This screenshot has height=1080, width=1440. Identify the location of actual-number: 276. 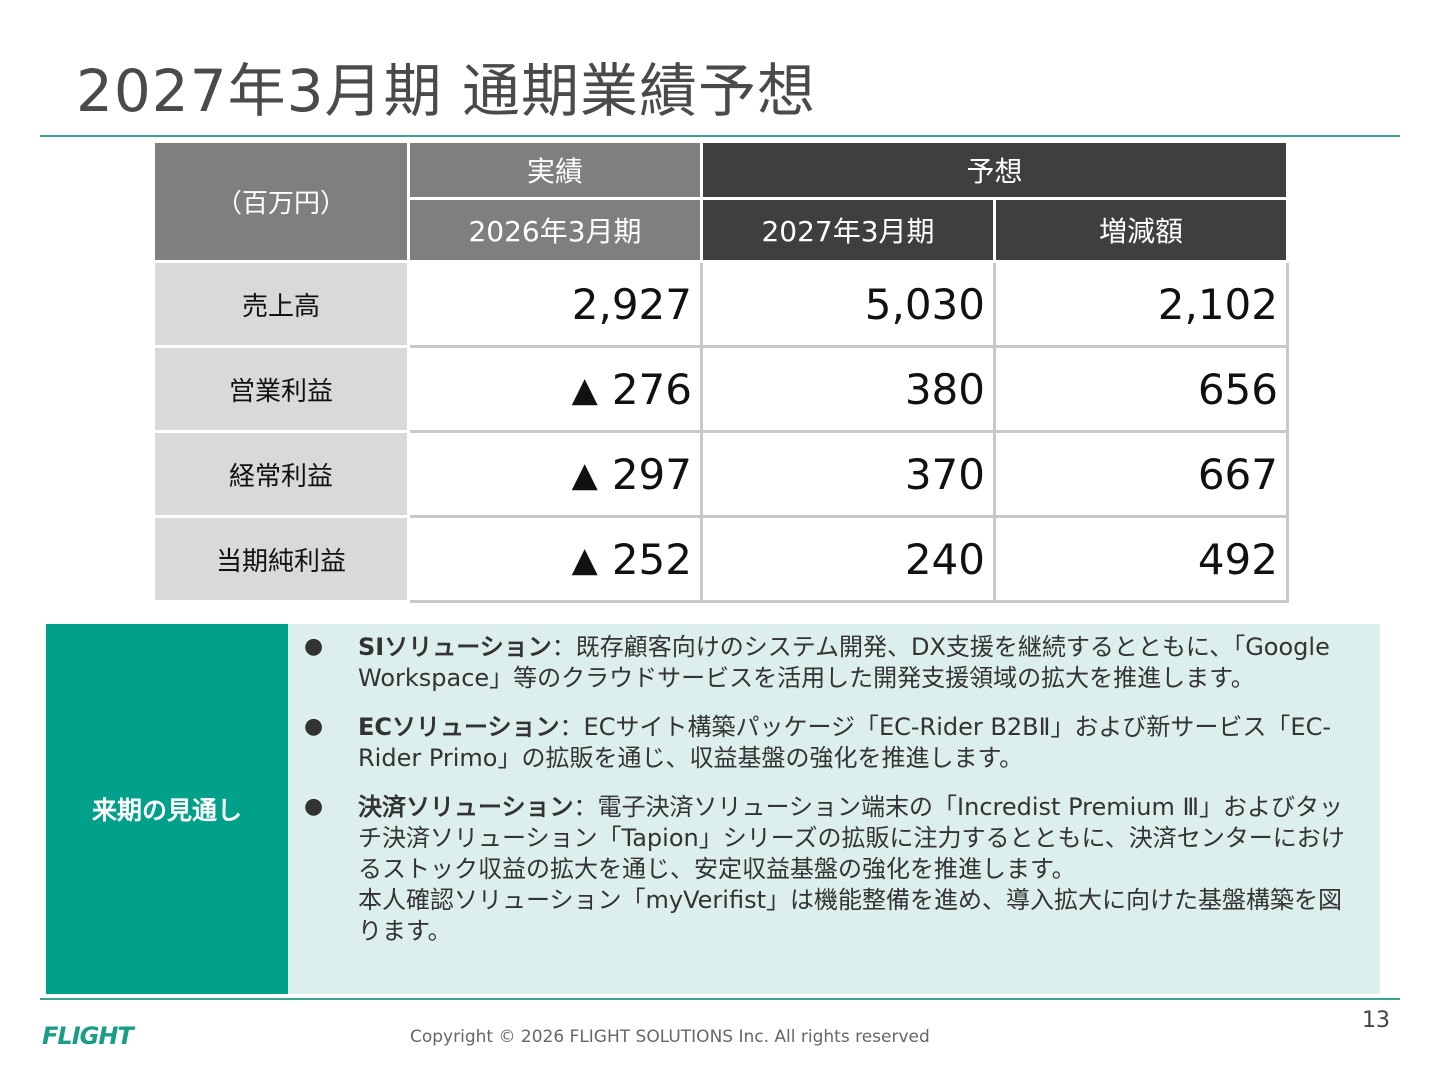
(651, 389).